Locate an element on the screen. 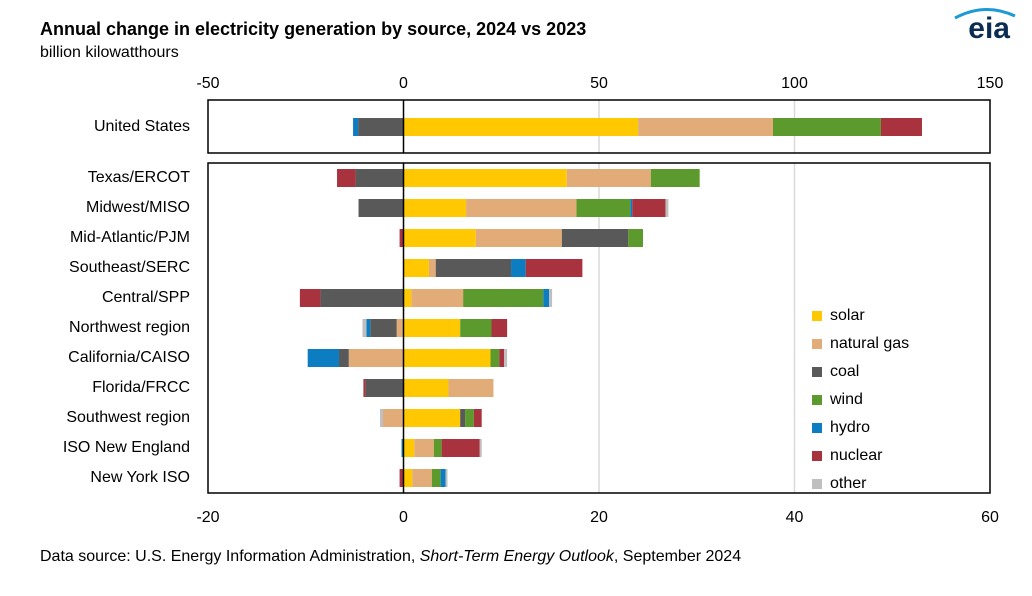 The image size is (1032, 596). legend-label: nuclear is located at coordinates (856, 455).